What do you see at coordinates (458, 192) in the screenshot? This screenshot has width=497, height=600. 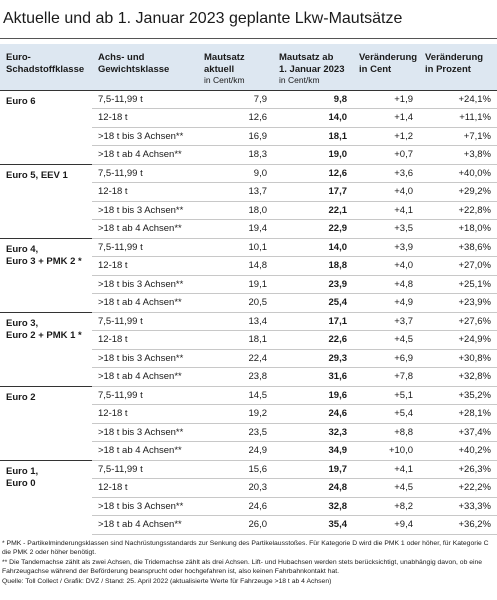 I see `cell: +29,2%` at bounding box center [458, 192].